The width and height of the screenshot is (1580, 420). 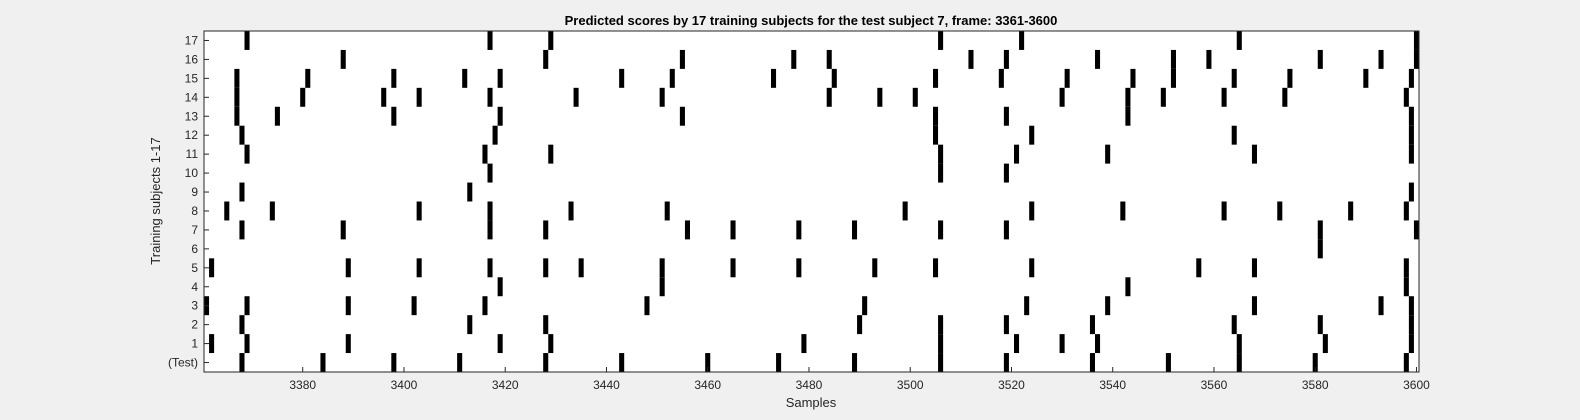 What do you see at coordinates (910, 385) in the screenshot?
I see `x-tick-label: 3500` at bounding box center [910, 385].